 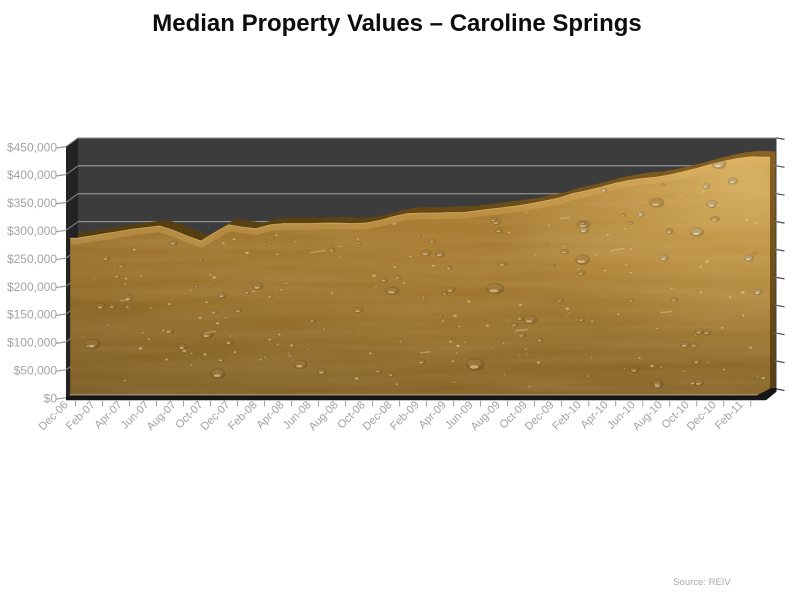 What do you see at coordinates (36, 371) in the screenshot?
I see `svg-text: $50,000` at bounding box center [36, 371].